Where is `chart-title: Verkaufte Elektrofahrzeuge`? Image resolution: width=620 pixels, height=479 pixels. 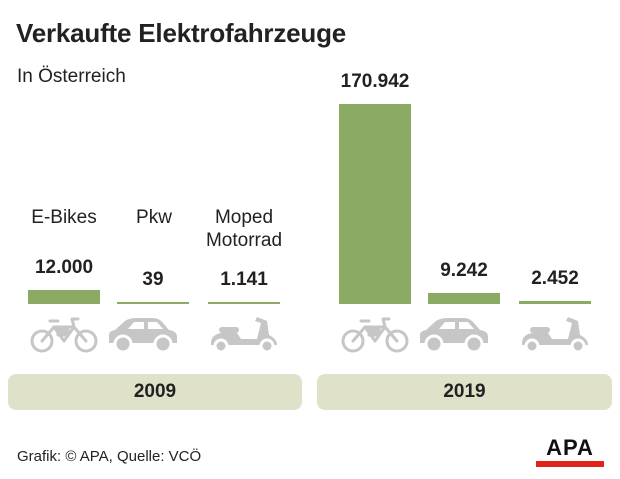 chart-title: Verkaufte Elektrofahrzeuge is located at coordinates (181, 33).